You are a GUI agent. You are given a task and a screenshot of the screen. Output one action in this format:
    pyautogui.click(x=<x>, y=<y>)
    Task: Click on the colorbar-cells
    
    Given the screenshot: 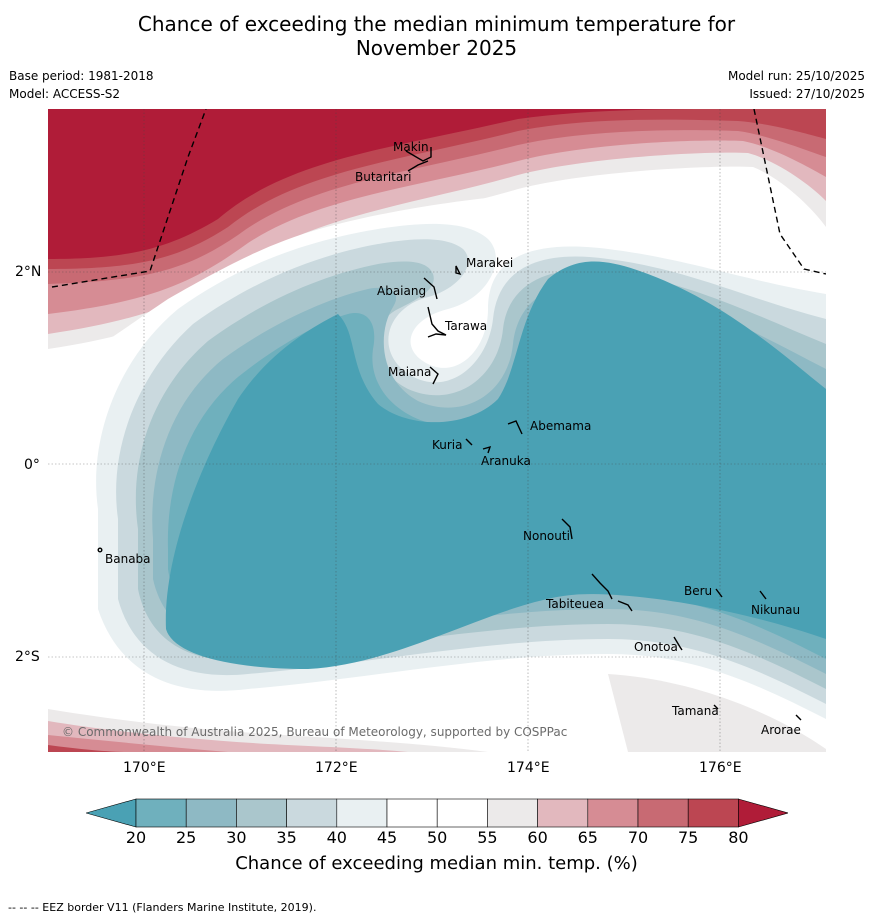 What is the action you would take?
    pyautogui.click(x=437, y=813)
    